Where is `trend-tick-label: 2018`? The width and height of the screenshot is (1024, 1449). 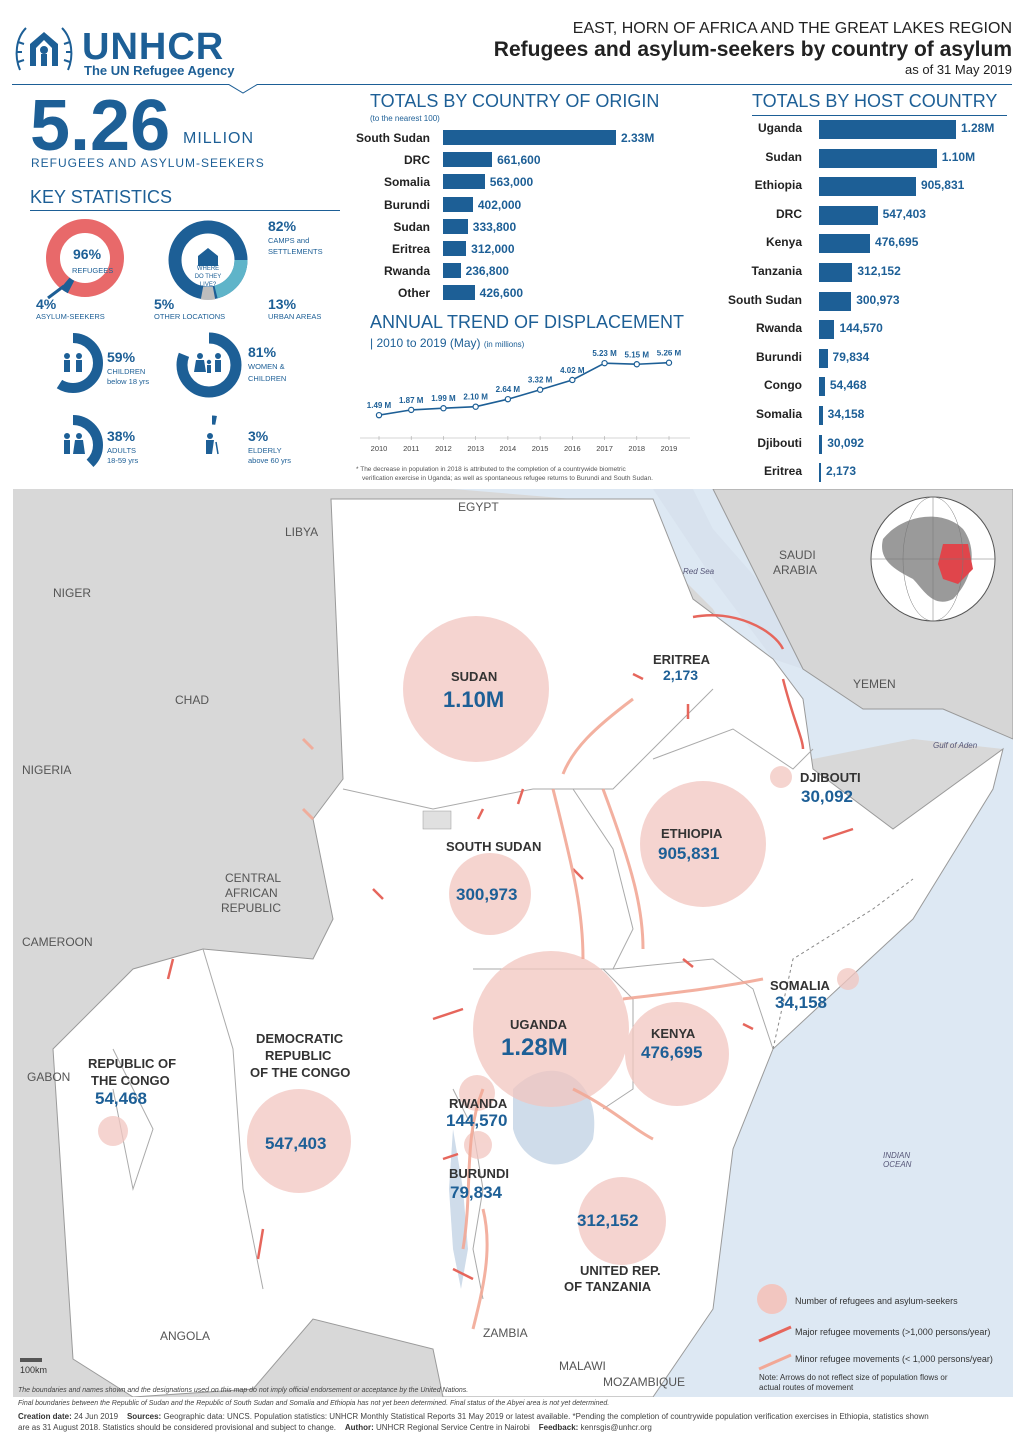
trend-tick-label: 2018 is located at coordinates (636, 448).